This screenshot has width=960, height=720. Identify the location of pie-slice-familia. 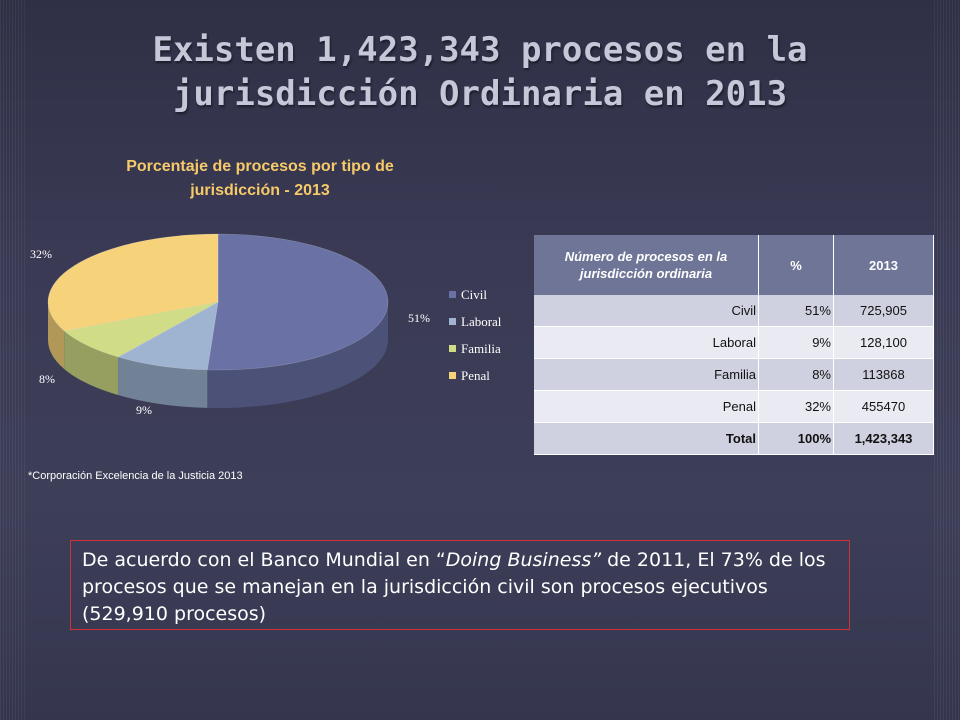
(141, 329).